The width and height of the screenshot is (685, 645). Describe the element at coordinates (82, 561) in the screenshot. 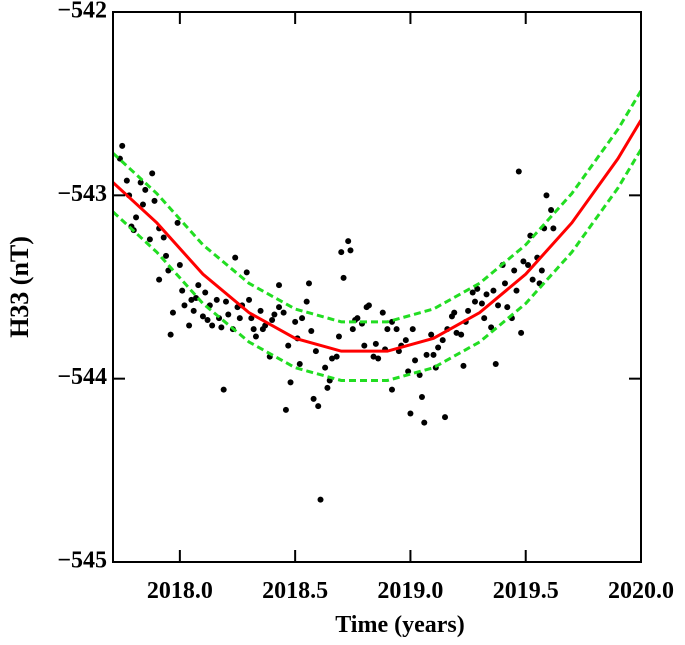

I see `y-tick-label: −545` at that location.